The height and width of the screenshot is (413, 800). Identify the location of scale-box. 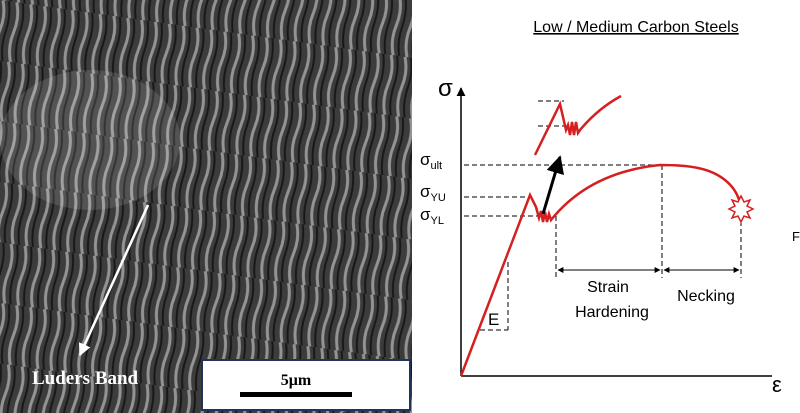
(306, 385).